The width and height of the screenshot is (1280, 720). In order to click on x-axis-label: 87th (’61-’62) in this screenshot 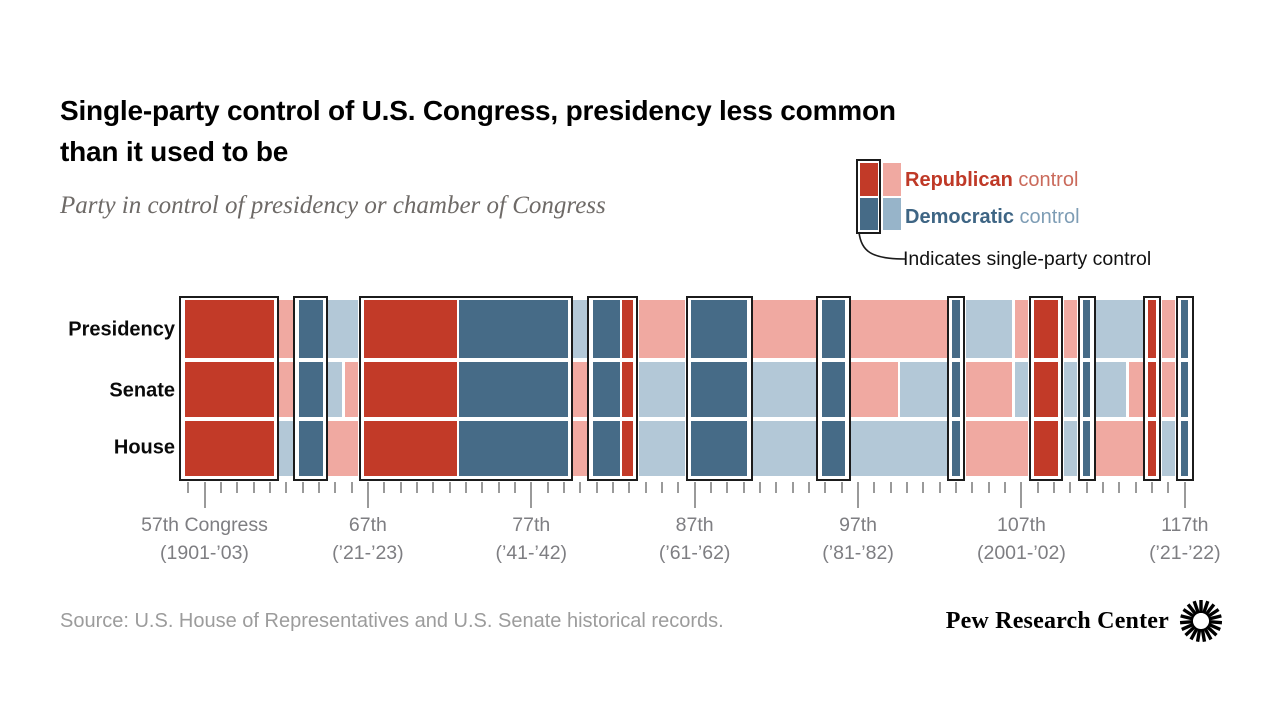, I will do `click(695, 539)`.